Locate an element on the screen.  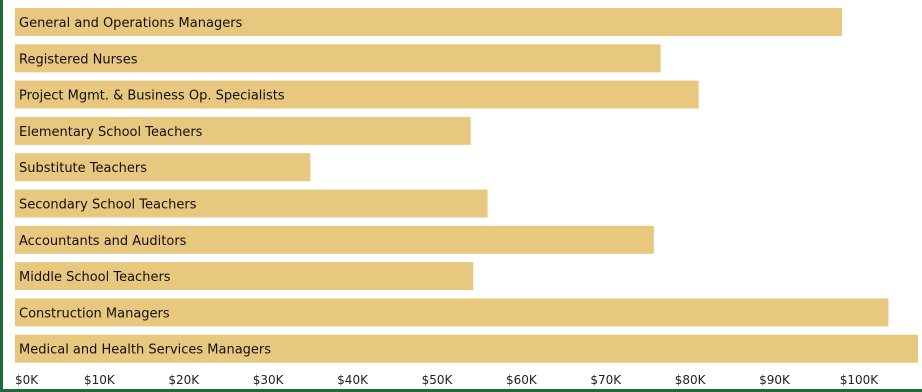
bar-label: General and Operations Managers is located at coordinates (131, 23).